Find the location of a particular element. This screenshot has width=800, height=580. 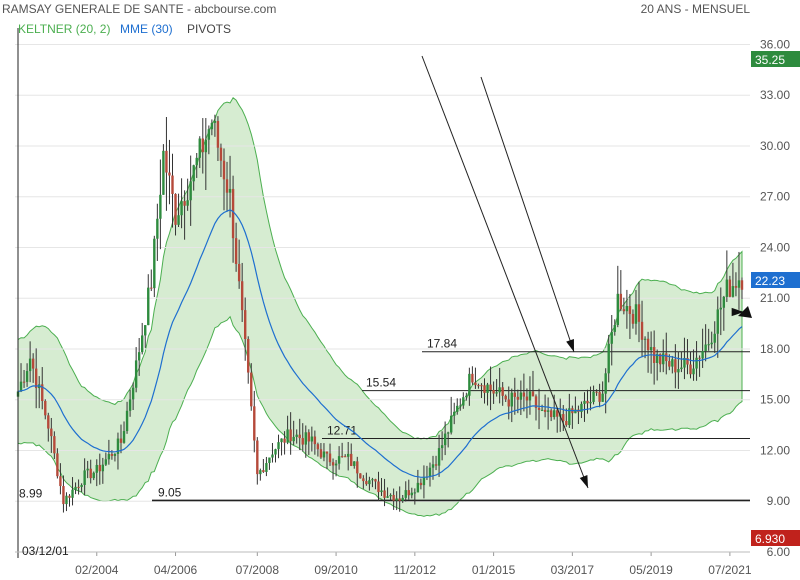

y-tick-label: 33.00 is located at coordinates (775, 95).